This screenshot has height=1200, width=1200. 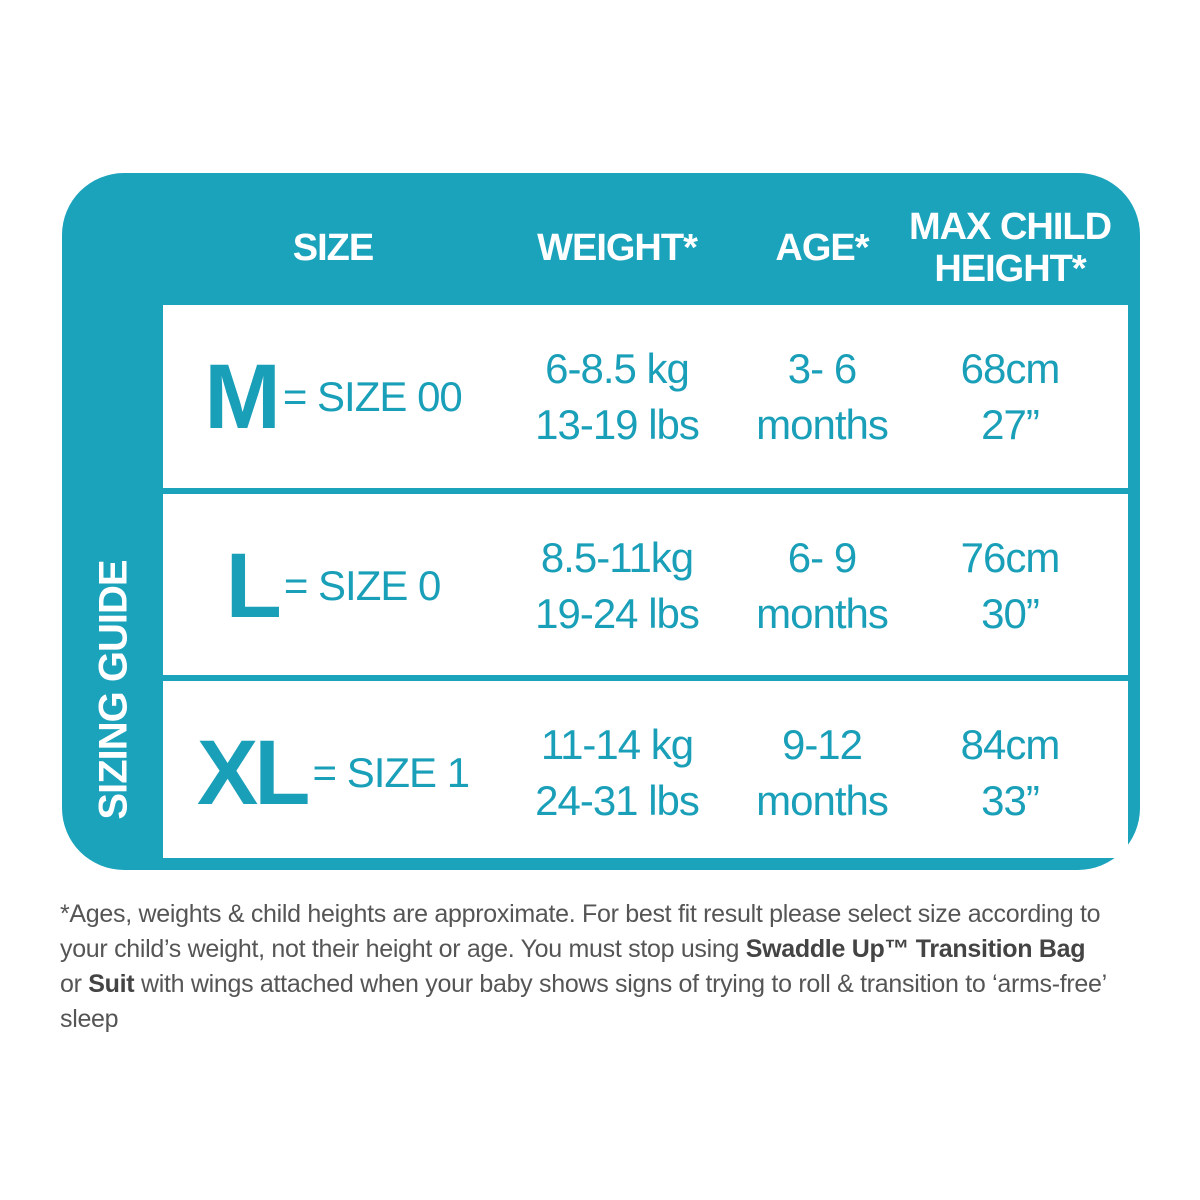 What do you see at coordinates (822, 744) in the screenshot?
I see `age-line: 9-12` at bounding box center [822, 744].